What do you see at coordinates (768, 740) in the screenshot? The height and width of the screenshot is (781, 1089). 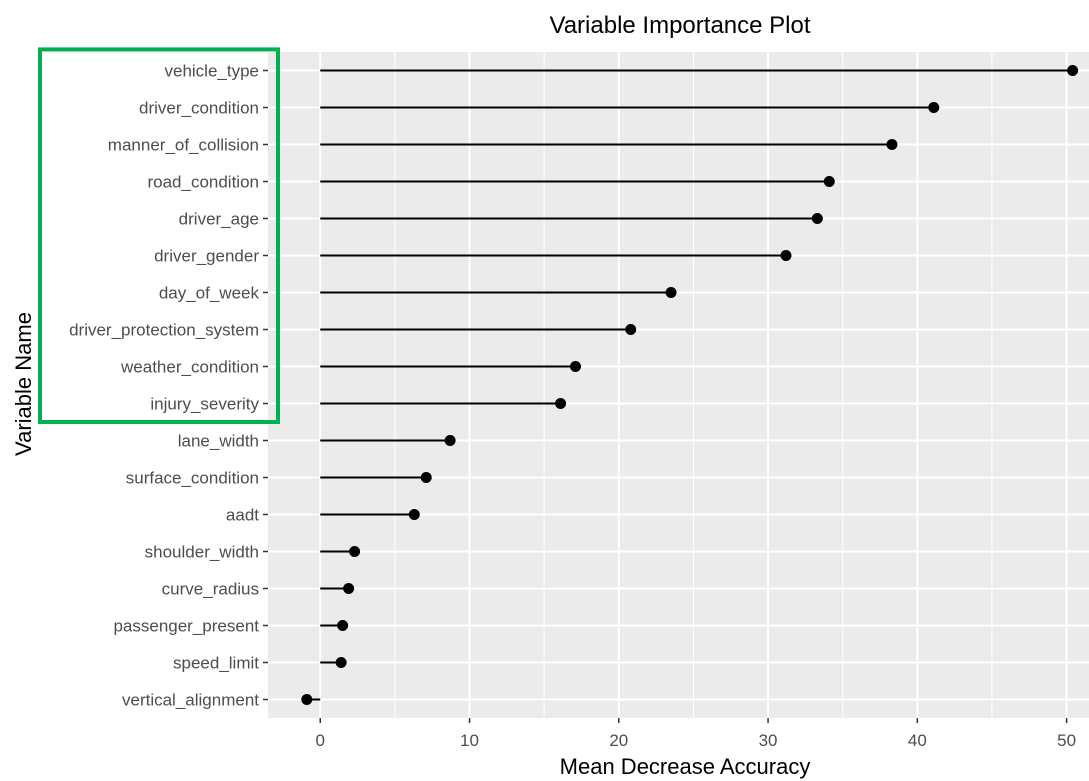 I see `x-tick-label: 30` at bounding box center [768, 740].